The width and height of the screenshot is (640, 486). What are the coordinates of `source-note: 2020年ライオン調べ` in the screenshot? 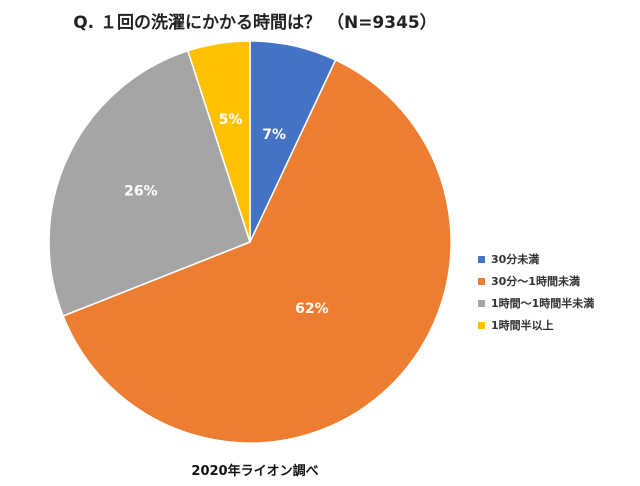 It's located at (255, 471).